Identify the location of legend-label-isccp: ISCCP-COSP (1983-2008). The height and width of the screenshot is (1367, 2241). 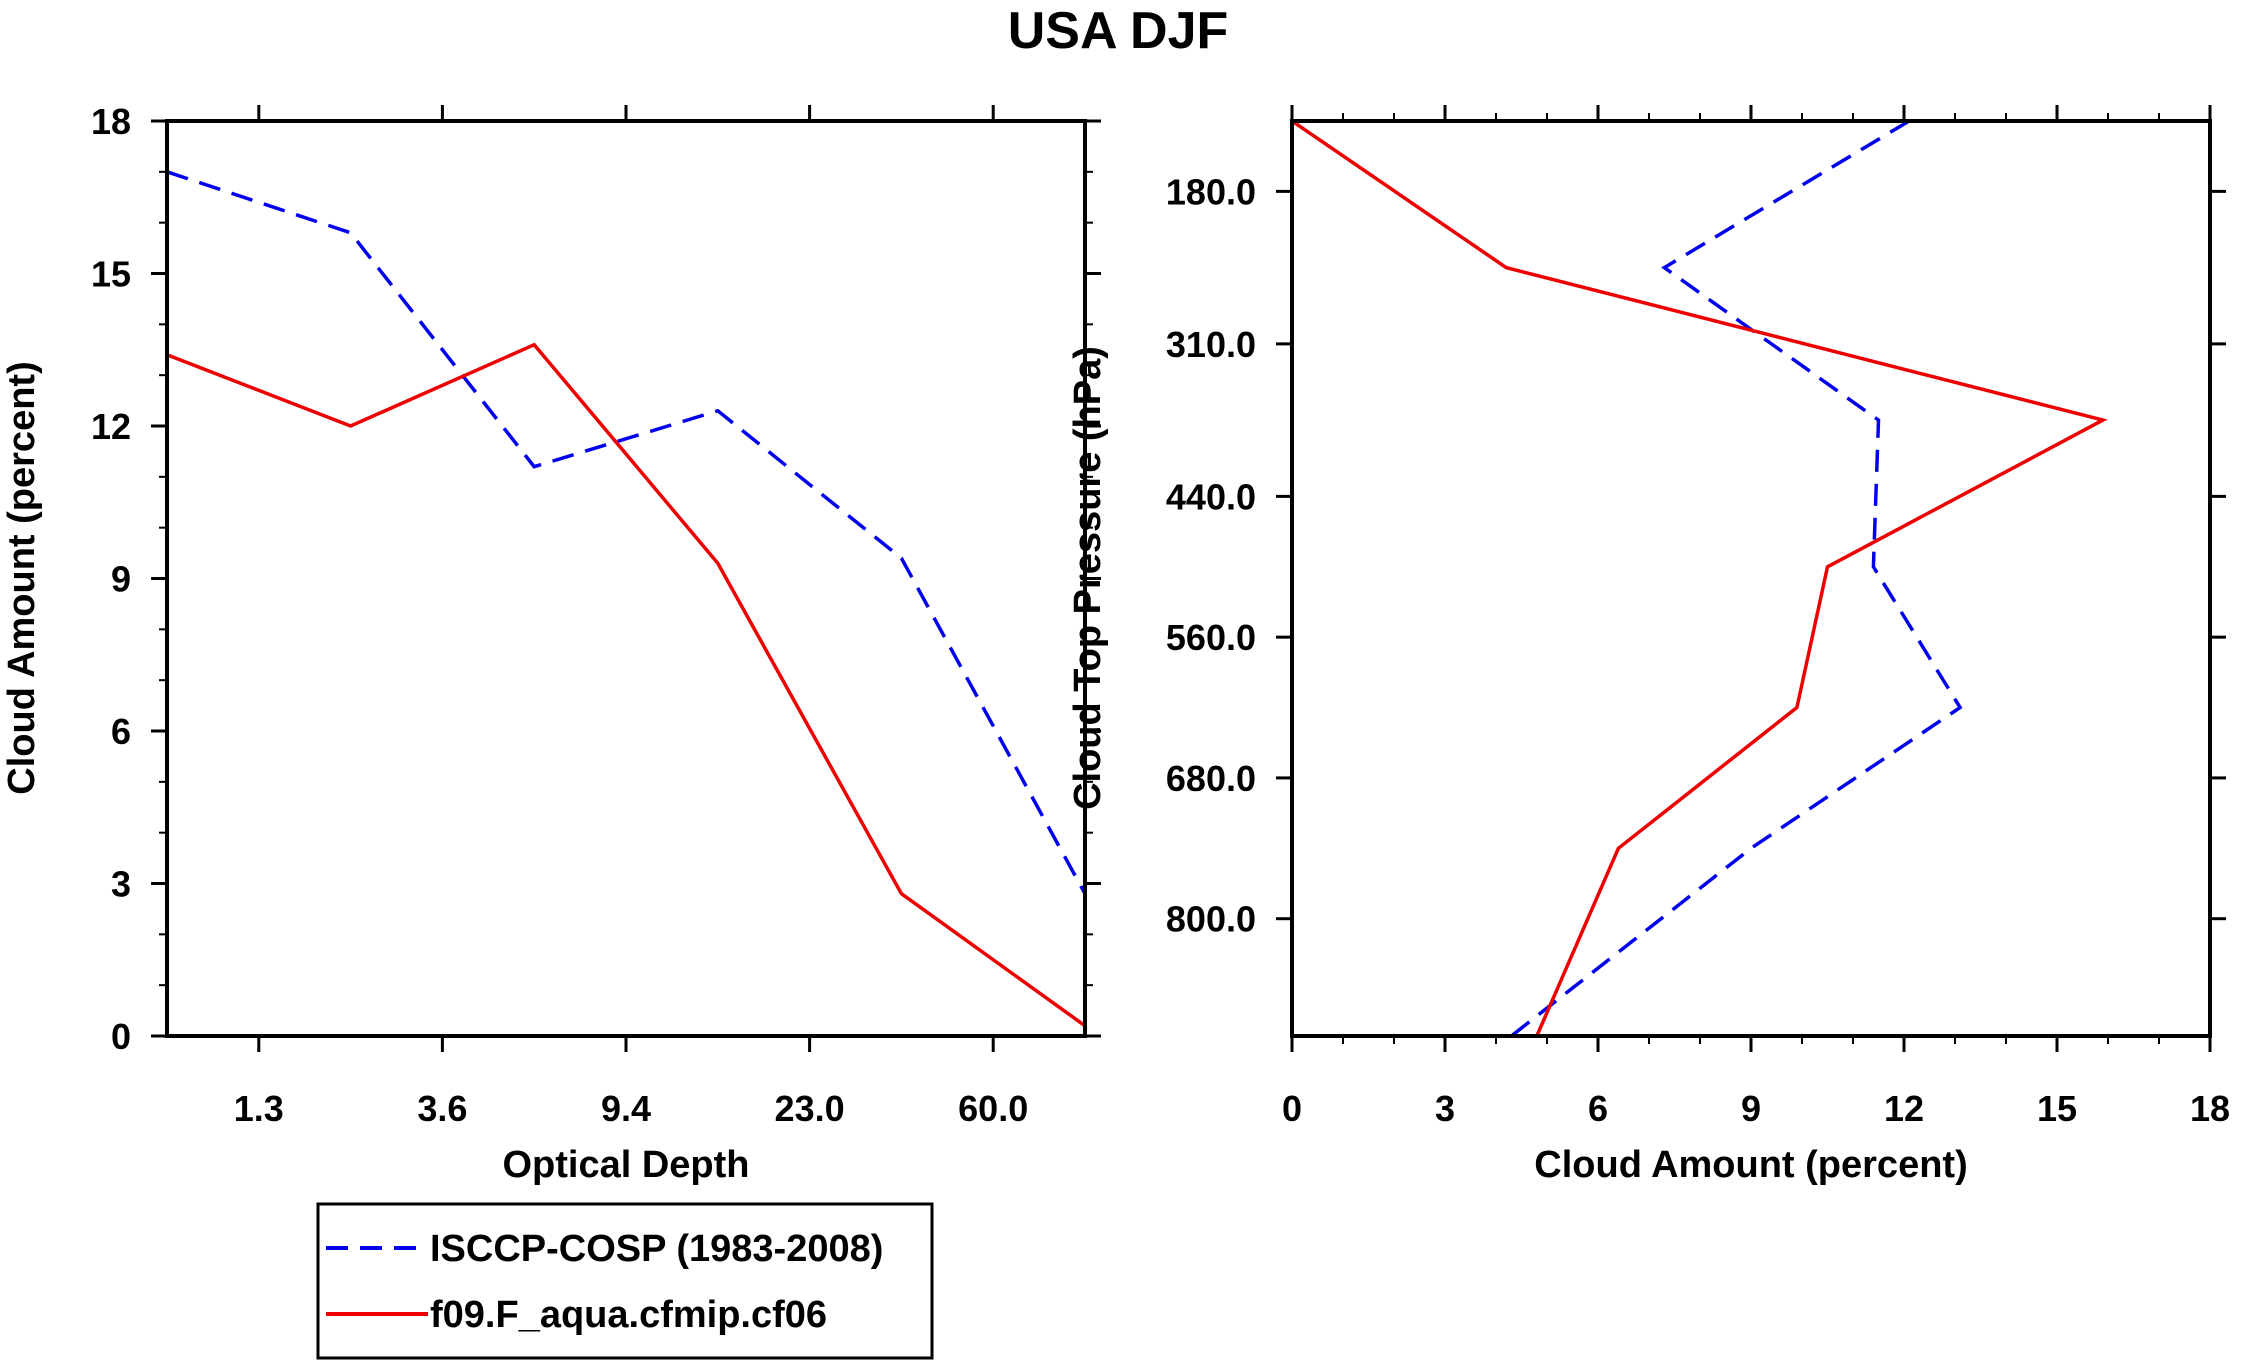
(656, 1249).